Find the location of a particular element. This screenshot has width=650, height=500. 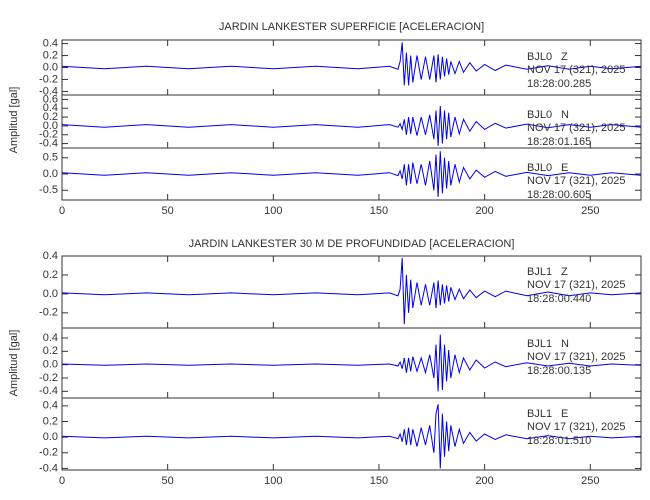

trace-time: 18:28:00.135 is located at coordinates (559, 371).